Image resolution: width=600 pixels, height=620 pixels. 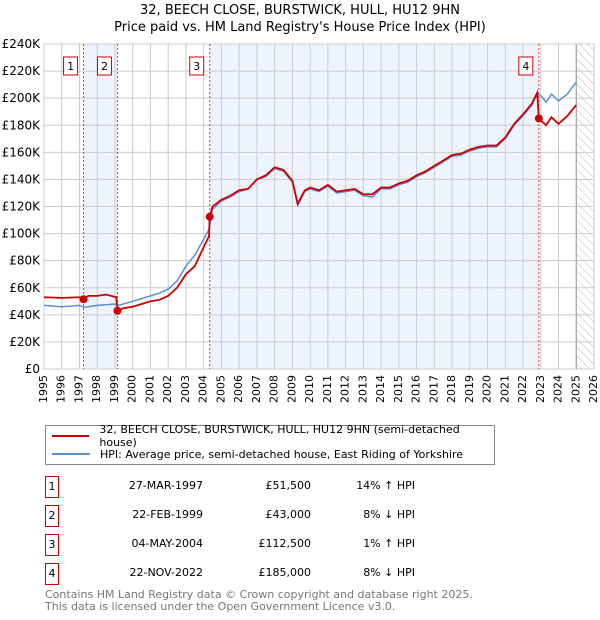 What do you see at coordinates (22, 44) in the screenshot?
I see `y-tick-label: £240K` at bounding box center [22, 44].